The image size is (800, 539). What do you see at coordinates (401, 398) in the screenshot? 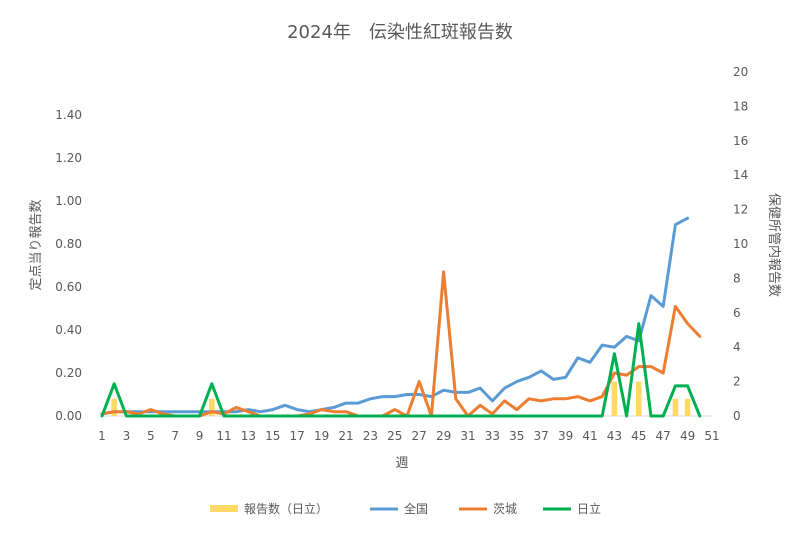
I see `bar-series` at bounding box center [401, 398].